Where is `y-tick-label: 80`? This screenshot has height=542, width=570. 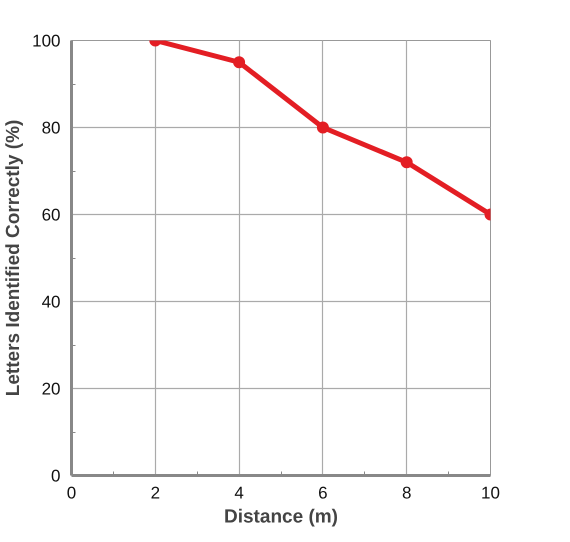
y-tick-label: 80 is located at coordinates (51, 128).